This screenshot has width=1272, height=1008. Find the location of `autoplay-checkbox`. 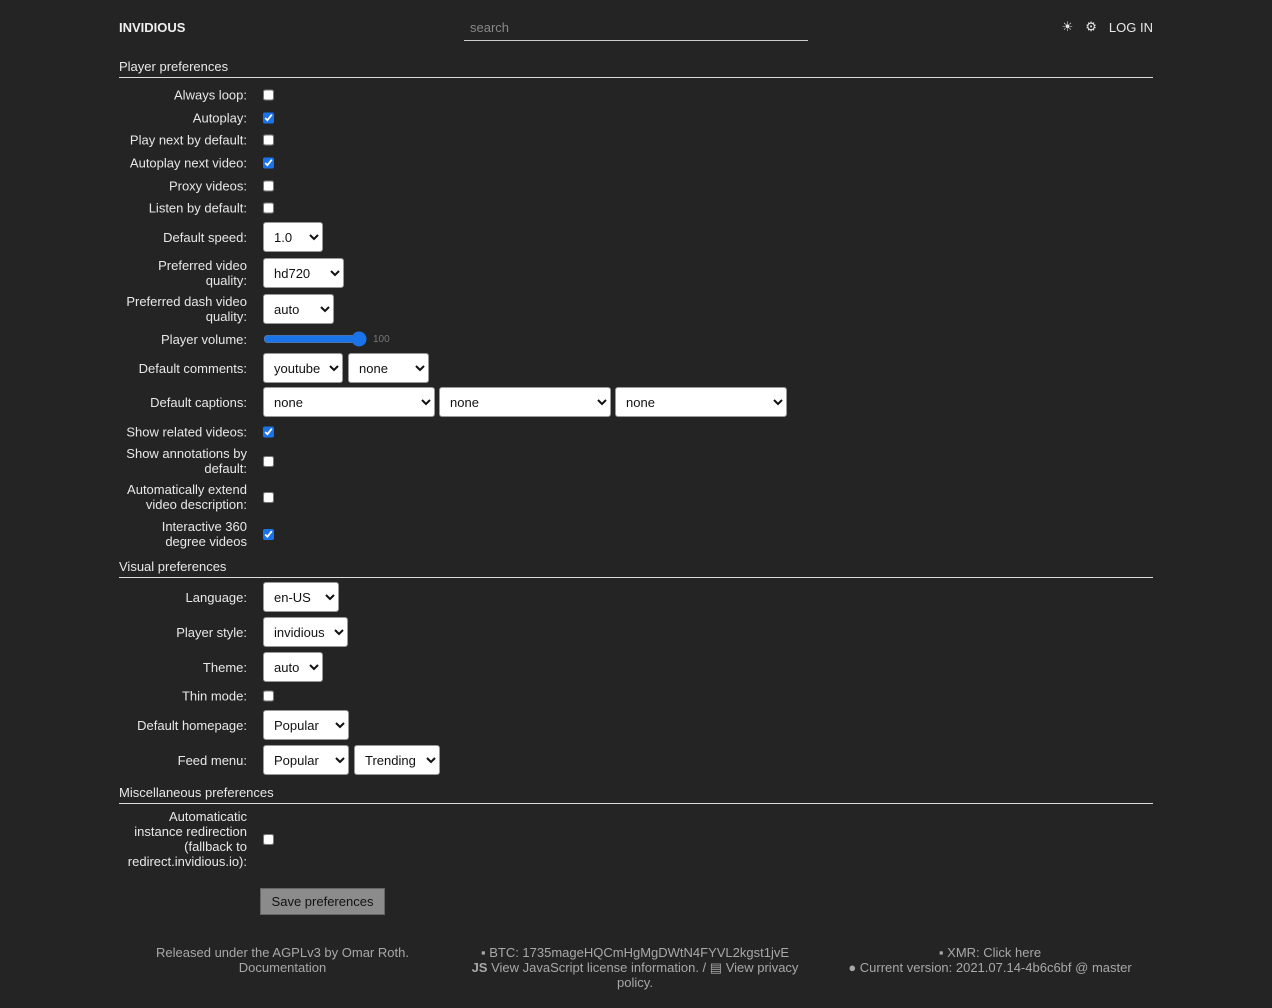

autoplay-checkbox is located at coordinates (268, 118).